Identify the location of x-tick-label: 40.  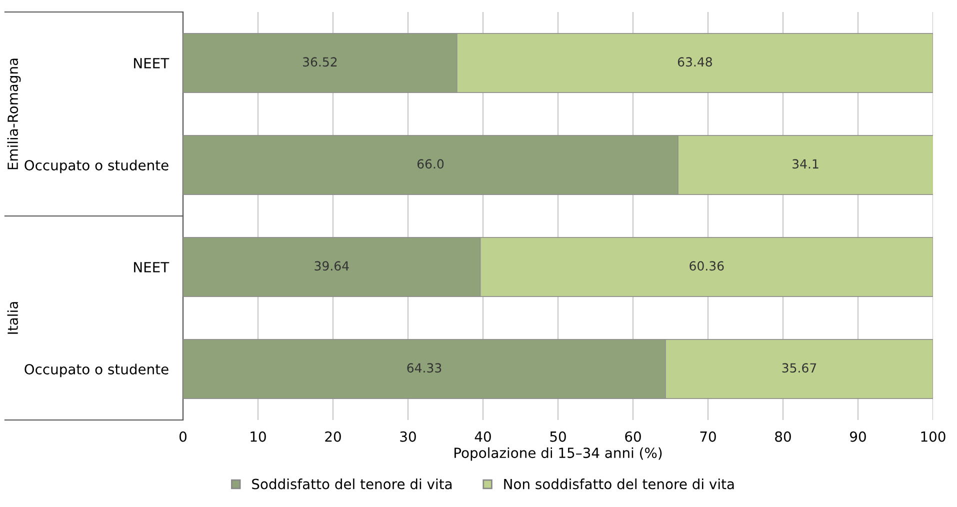
(482, 436).